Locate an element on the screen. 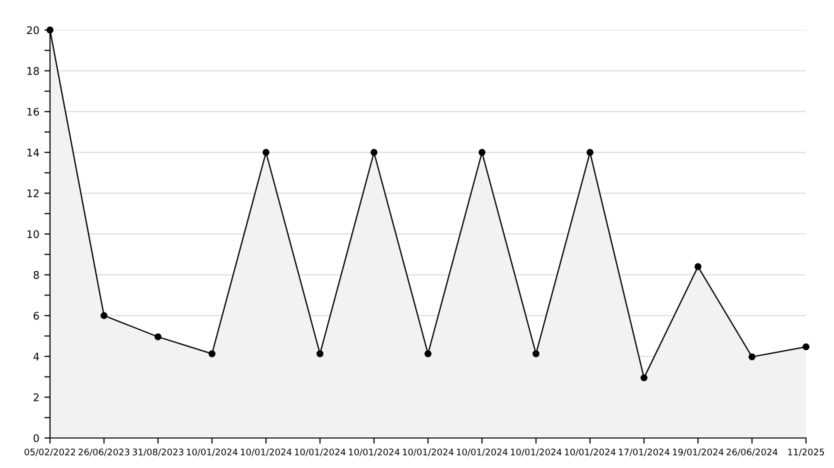 The height and width of the screenshot is (468, 834). y-tick-label: 18 is located at coordinates (33, 71).